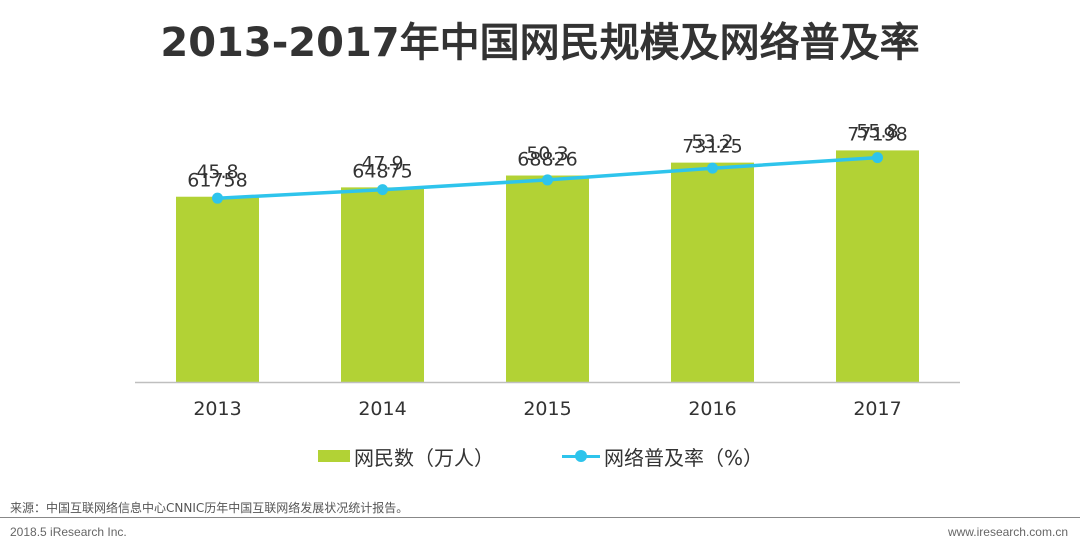 The image size is (1080, 547). Describe the element at coordinates (547, 278) in the screenshot. I see `bar-2015` at that location.